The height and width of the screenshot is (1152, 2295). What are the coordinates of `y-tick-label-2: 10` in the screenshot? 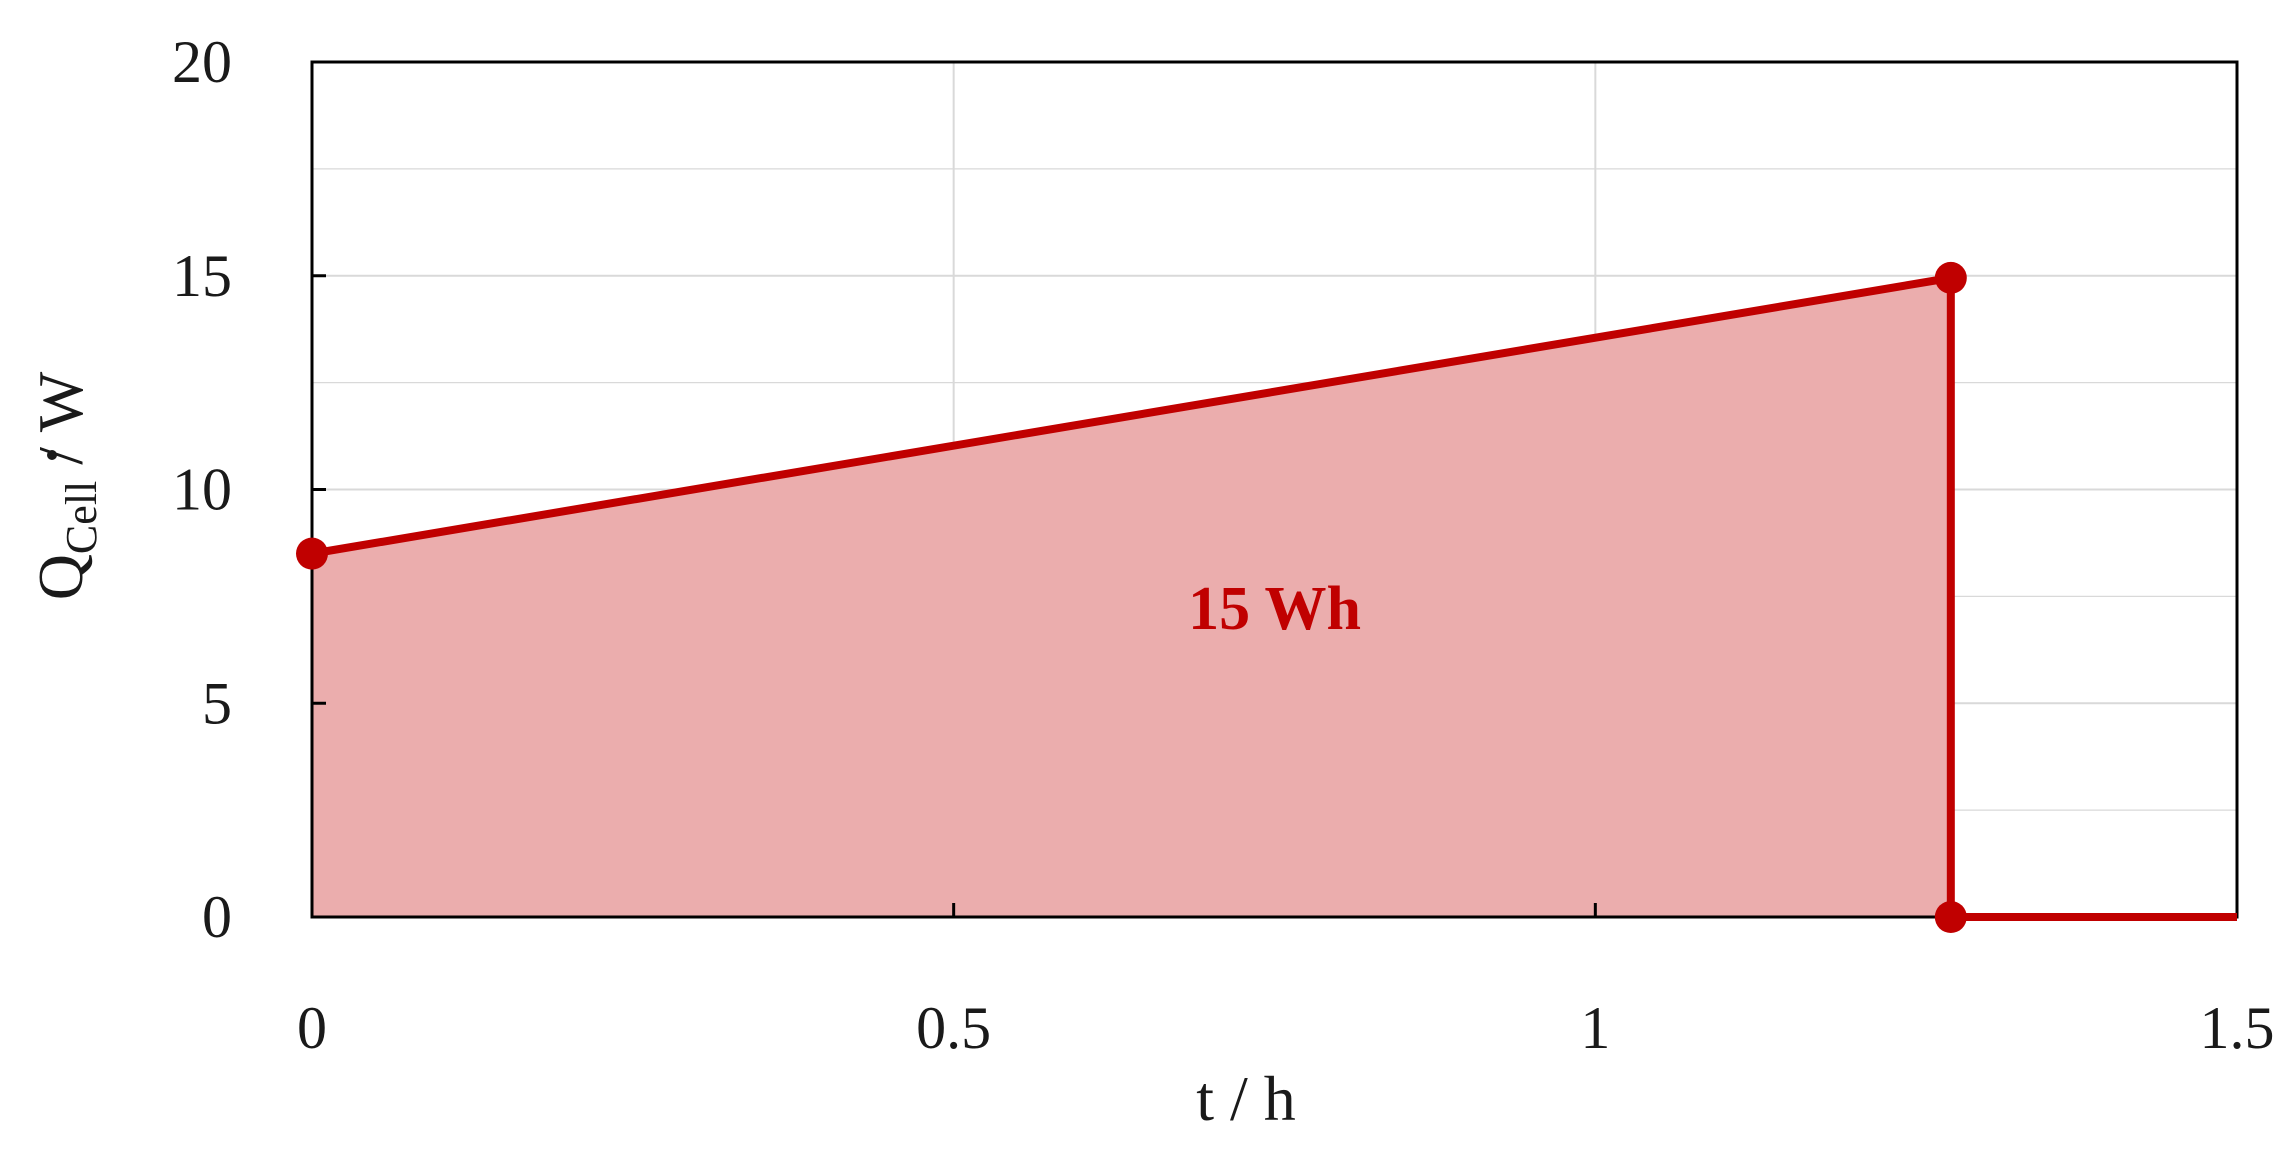 It's located at (202, 490).